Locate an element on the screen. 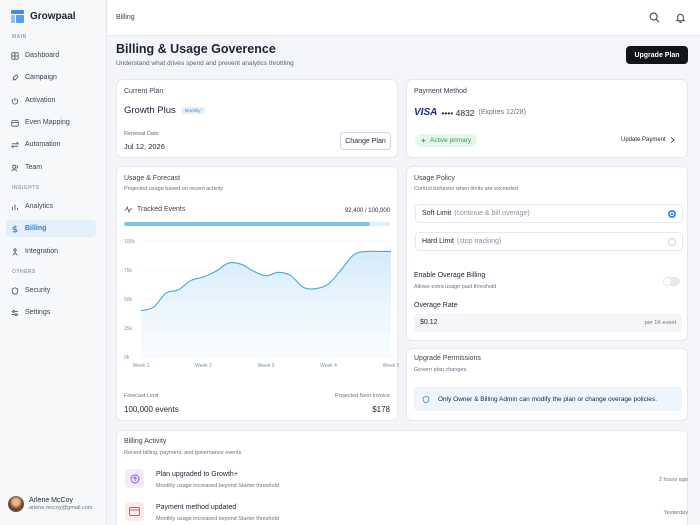  hard-limit-radio is located at coordinates (672, 242).